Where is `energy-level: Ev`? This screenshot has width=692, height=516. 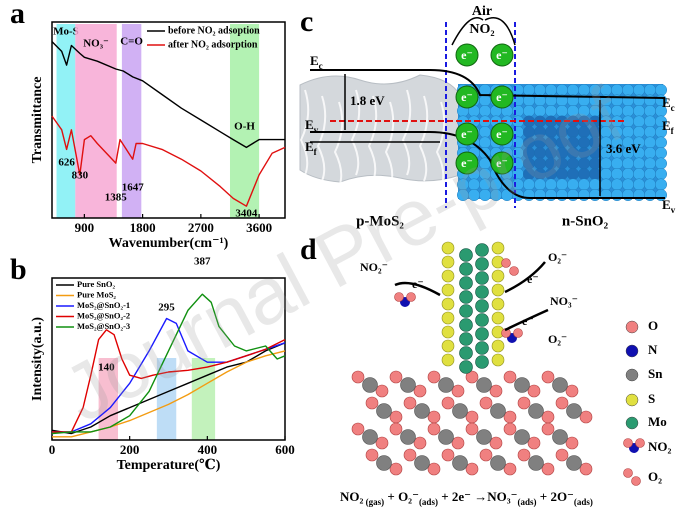 energy-level: Ev is located at coordinates (669, 206).